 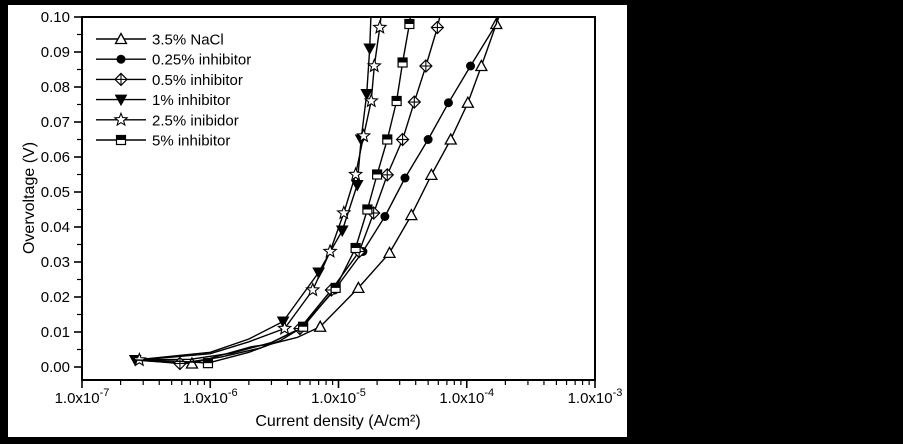 I want to click on legend-item: 1% inhibitor, so click(x=163, y=100).